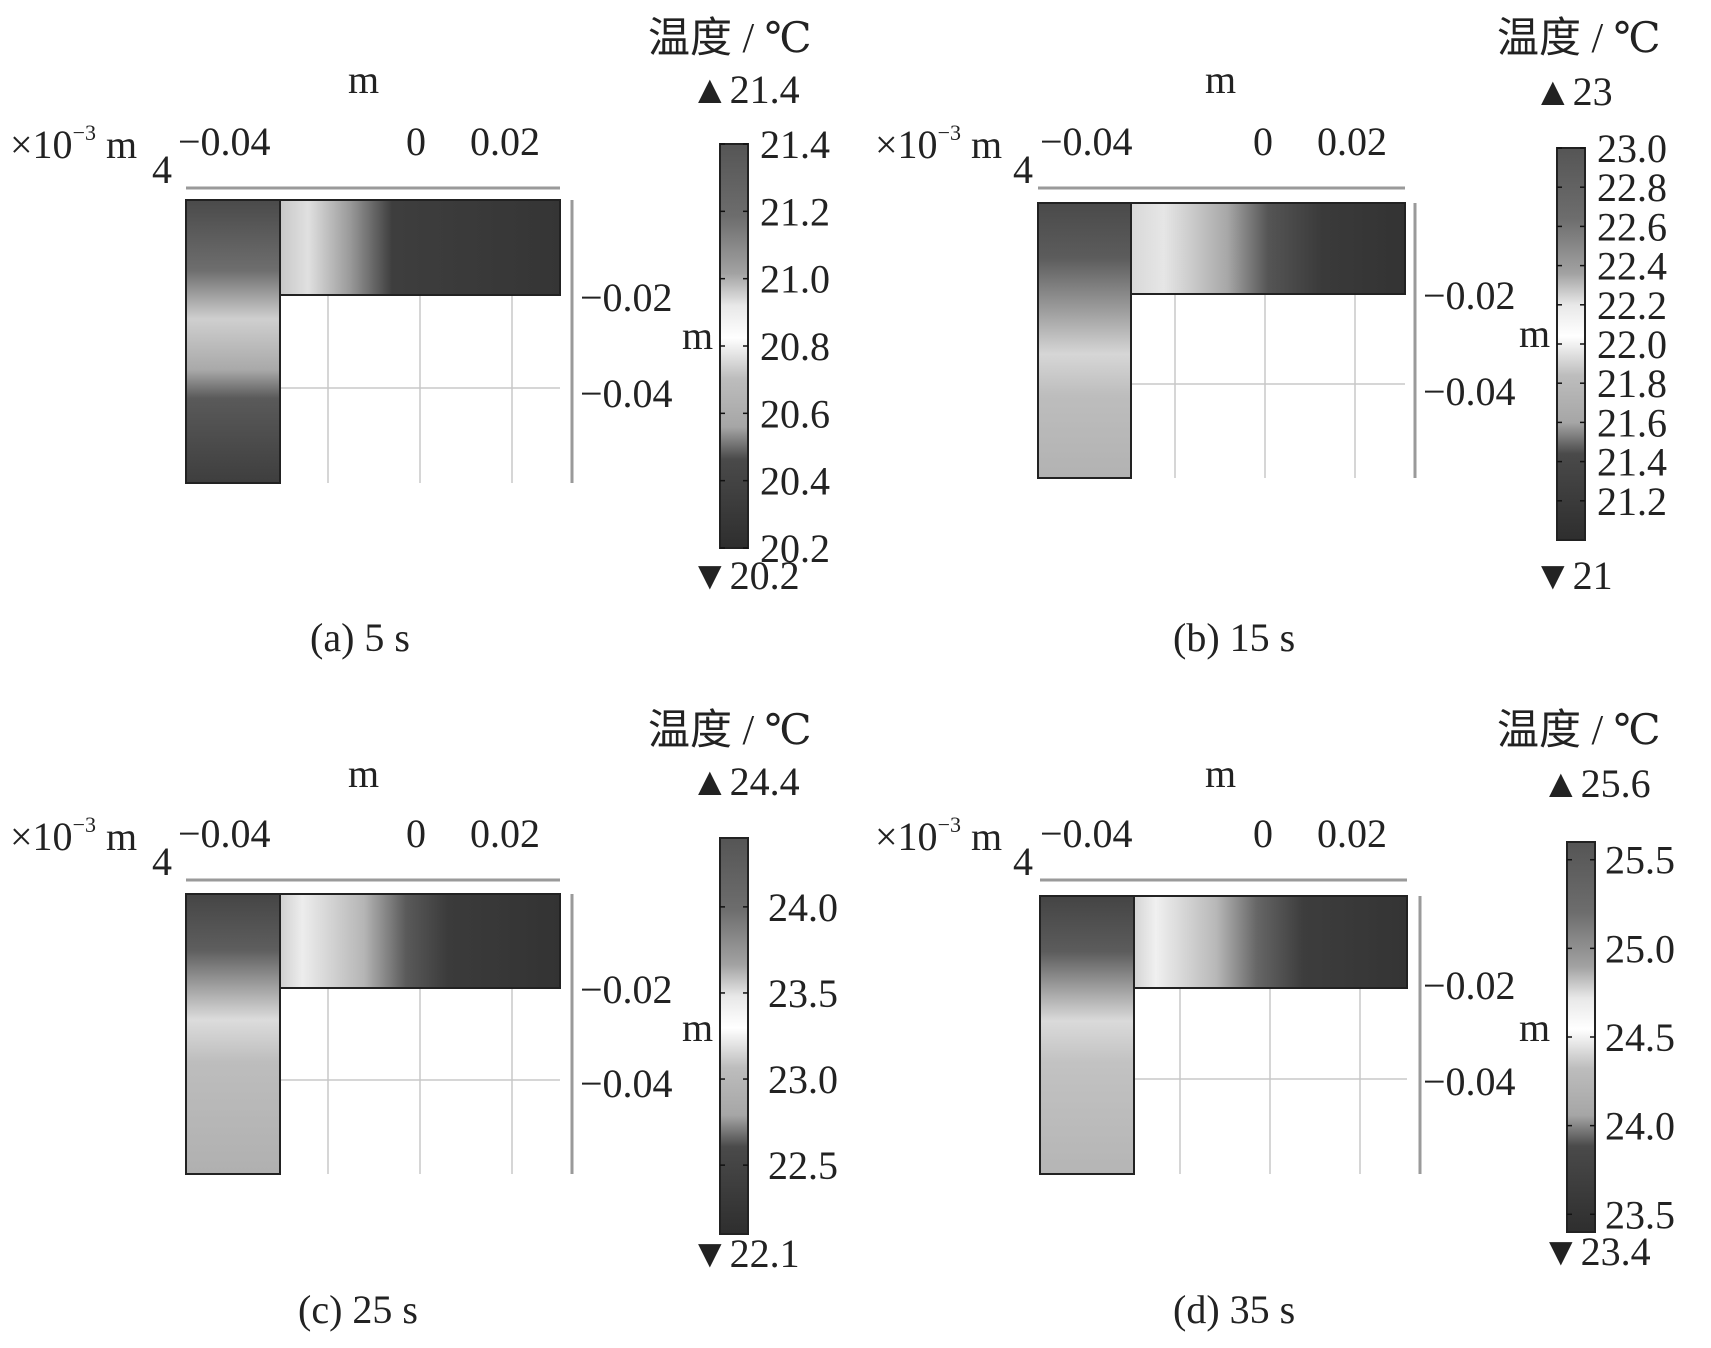 The image size is (1711, 1348). What do you see at coordinates (745, 1253) in the screenshot?
I see `colorbar-min-label: ▼22.1` at bounding box center [745, 1253].